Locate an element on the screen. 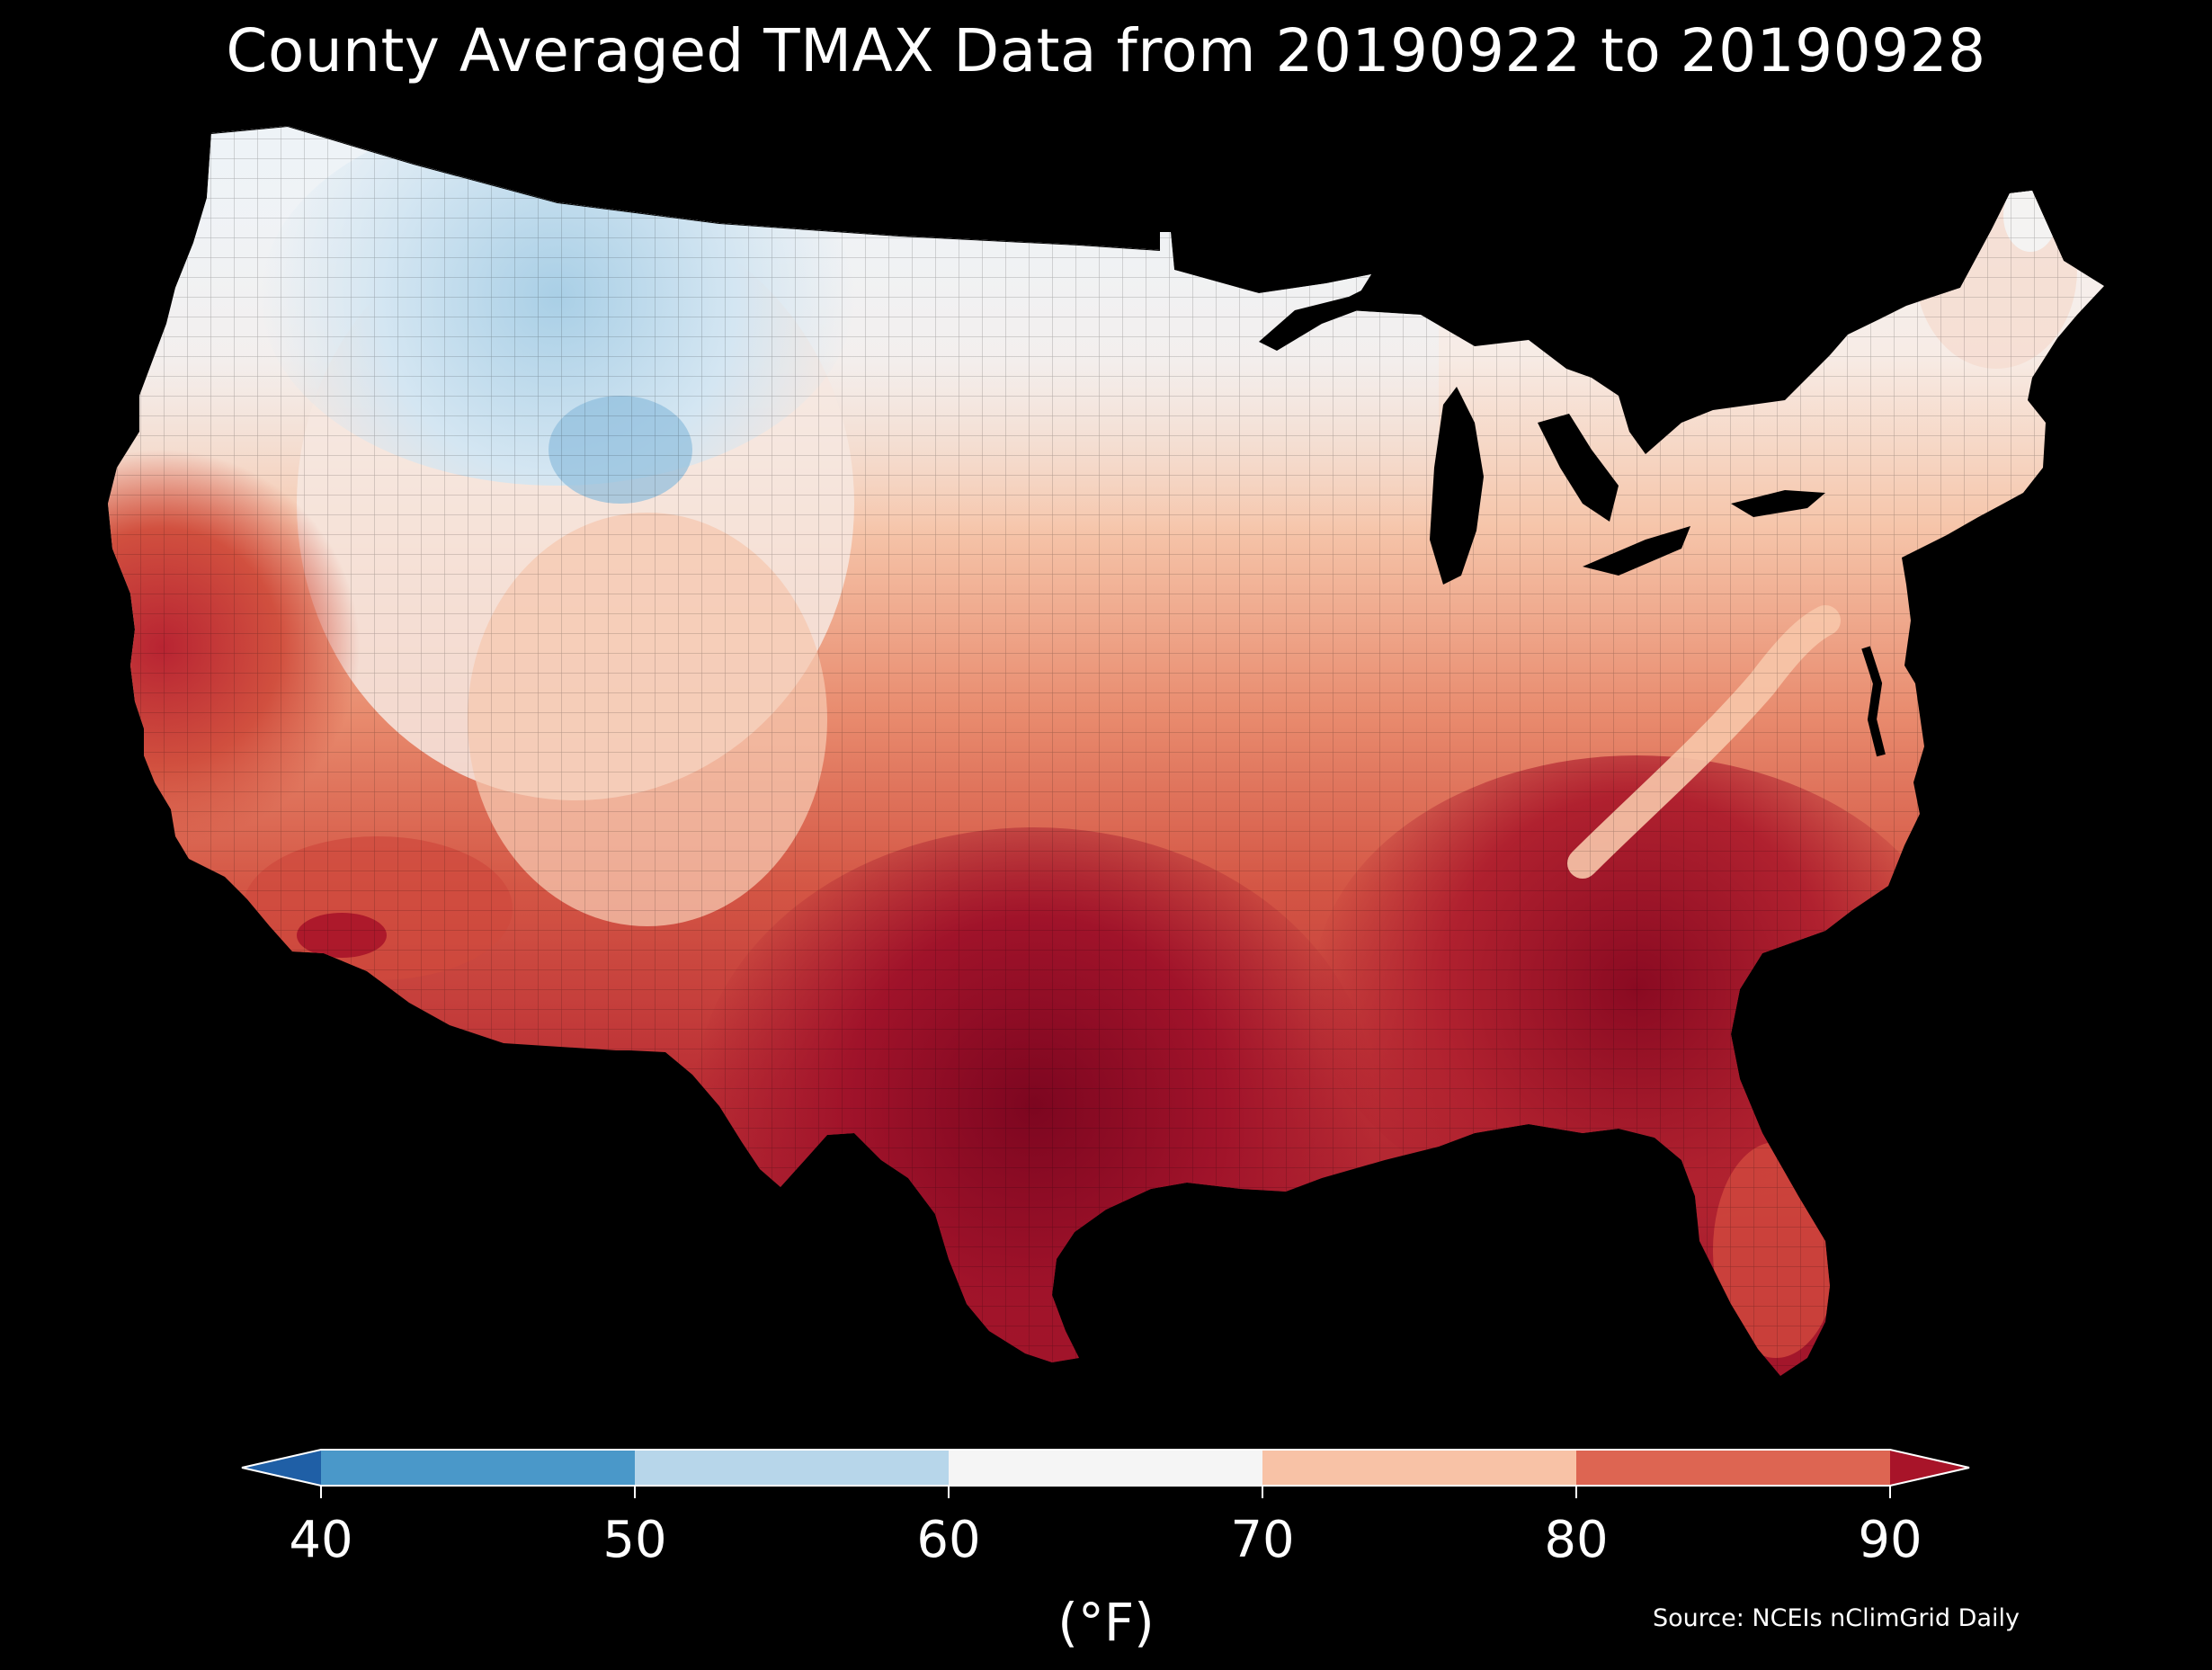 This screenshot has width=2212, height=1670. colorbar-tick-60: 60 is located at coordinates (948, 1540).